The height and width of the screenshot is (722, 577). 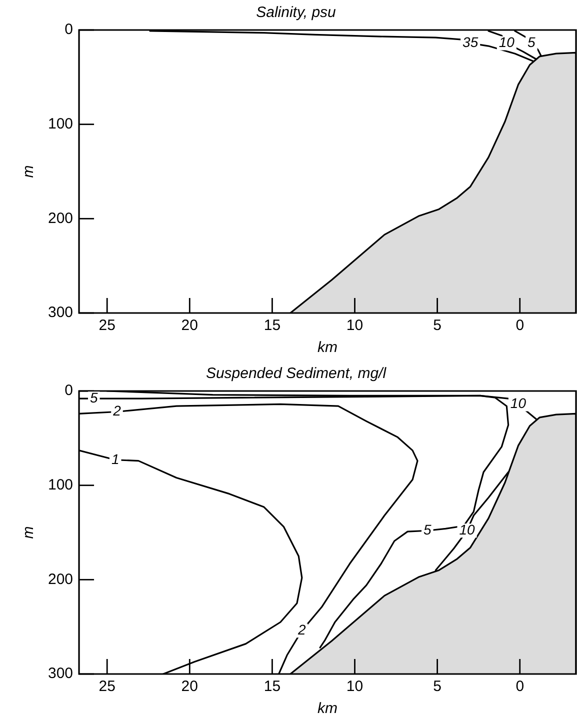 I want to click on annotation: 1, so click(x=115, y=458).